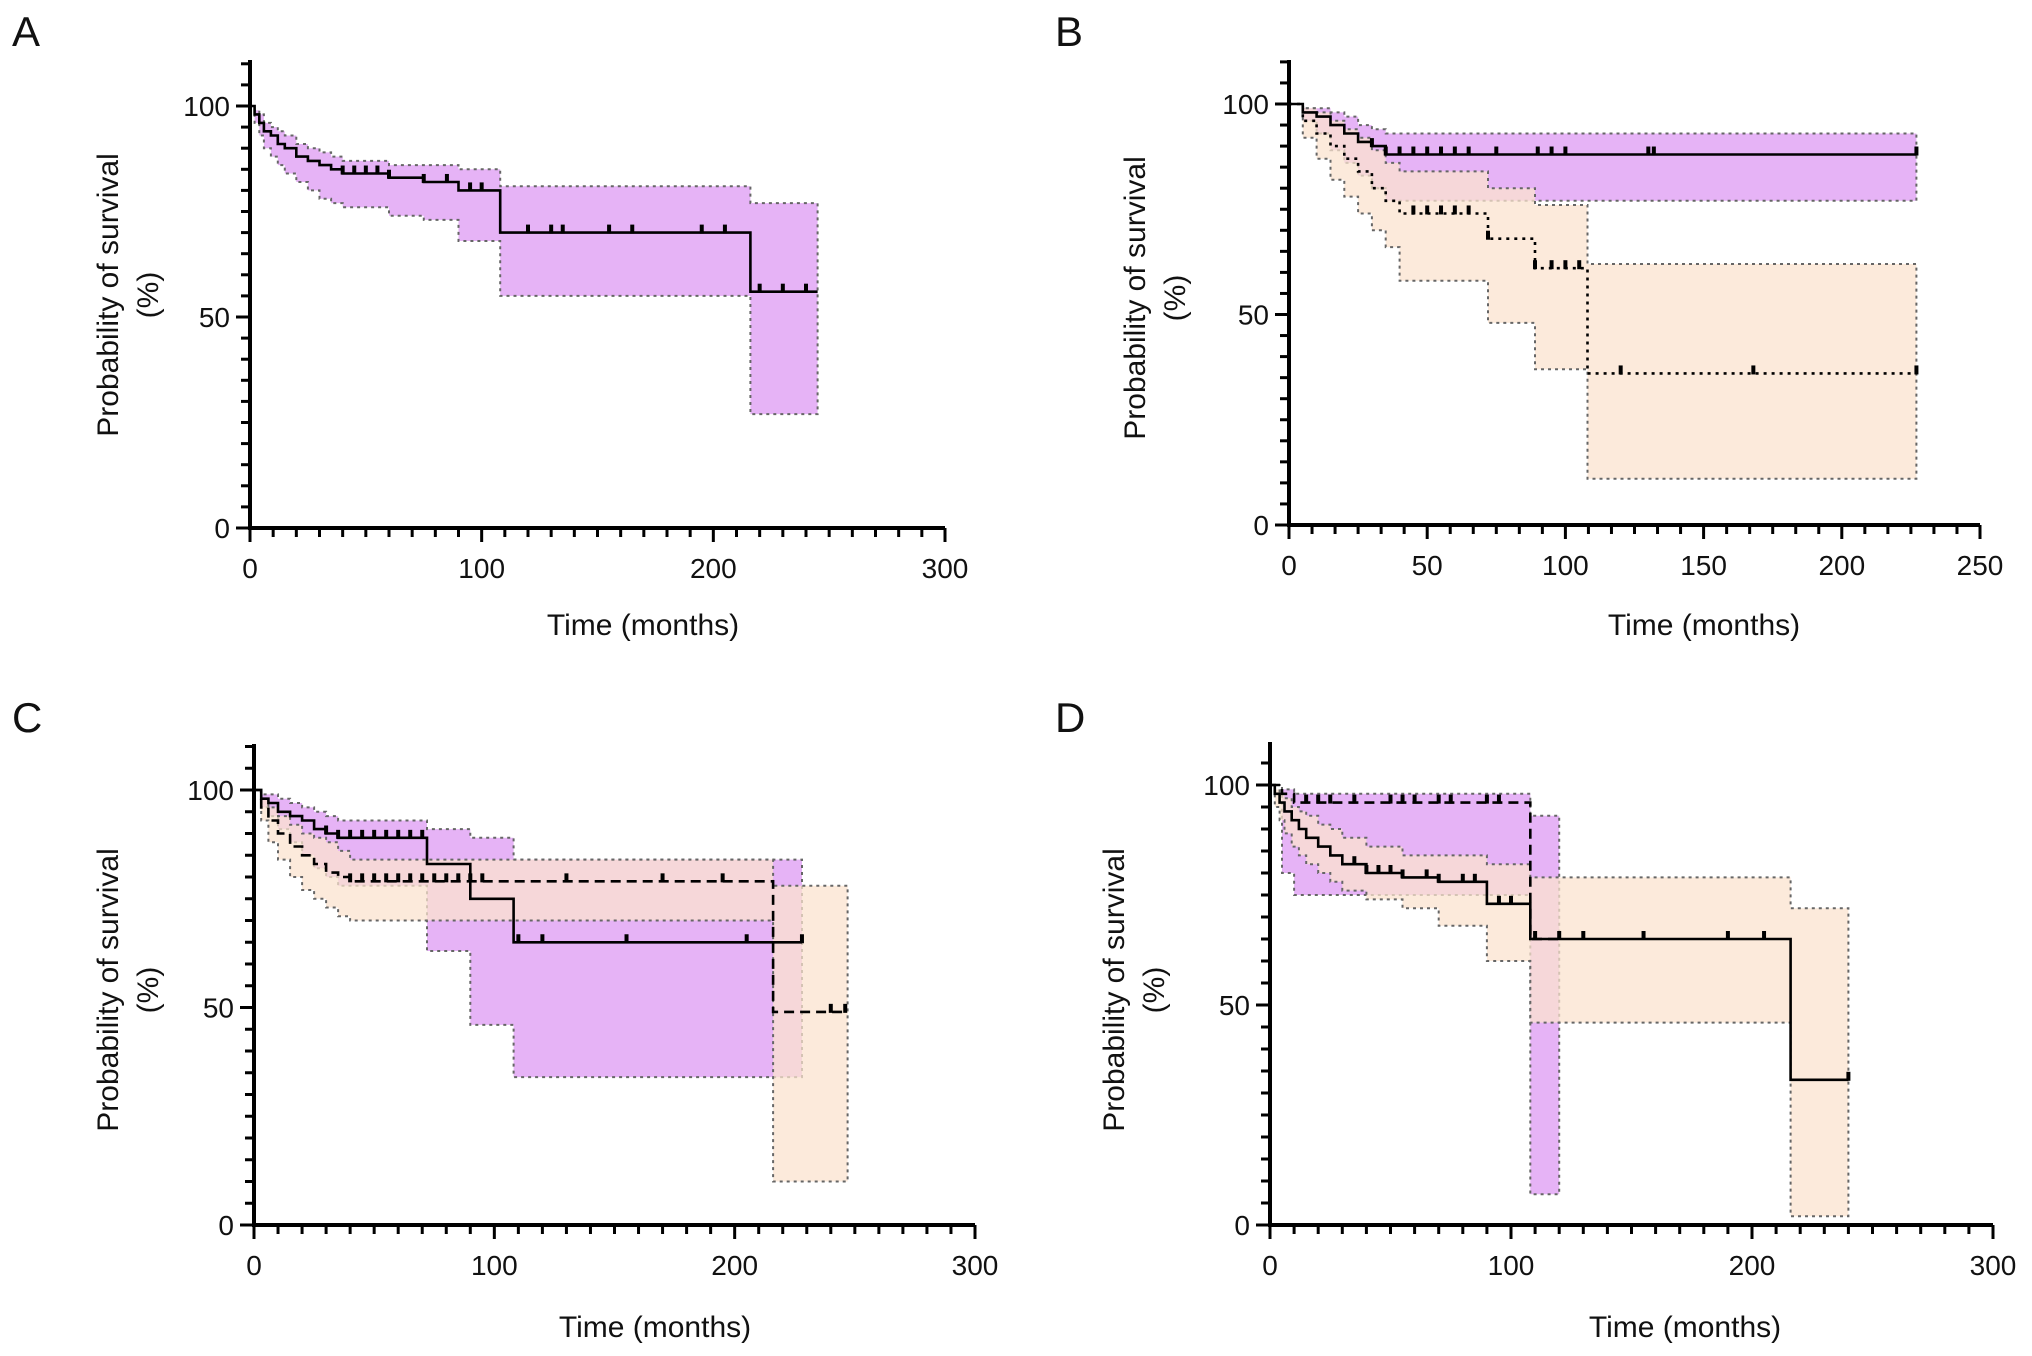 This screenshot has width=2032, height=1356. Describe the element at coordinates (1427, 565) in the screenshot. I see `x-tick-label-b: 50` at that location.